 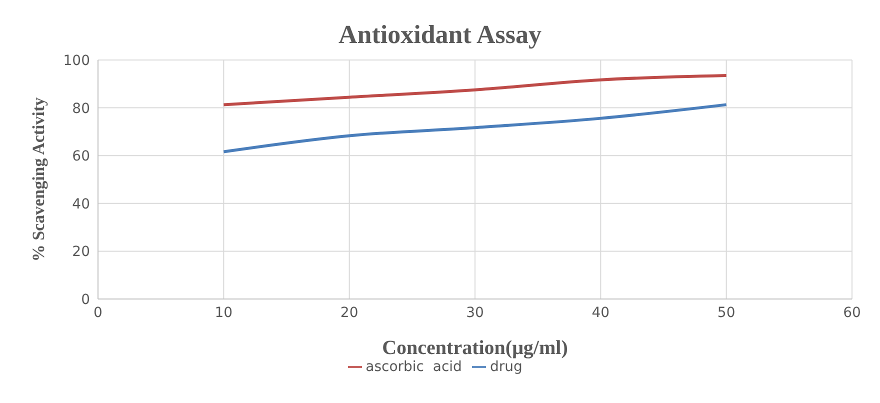 I want to click on y-tick-label: 60, so click(x=81, y=156).